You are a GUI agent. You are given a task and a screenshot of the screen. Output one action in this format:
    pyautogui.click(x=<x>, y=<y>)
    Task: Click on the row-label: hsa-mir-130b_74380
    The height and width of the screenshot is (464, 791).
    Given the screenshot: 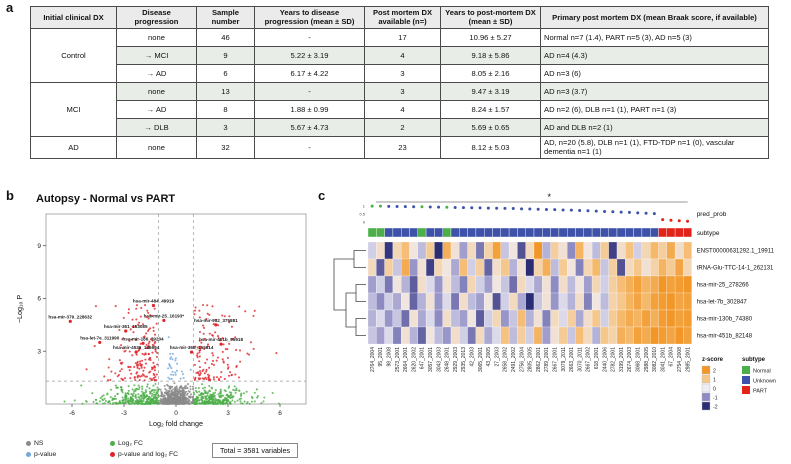 What is the action you would take?
    pyautogui.click(x=725, y=320)
    